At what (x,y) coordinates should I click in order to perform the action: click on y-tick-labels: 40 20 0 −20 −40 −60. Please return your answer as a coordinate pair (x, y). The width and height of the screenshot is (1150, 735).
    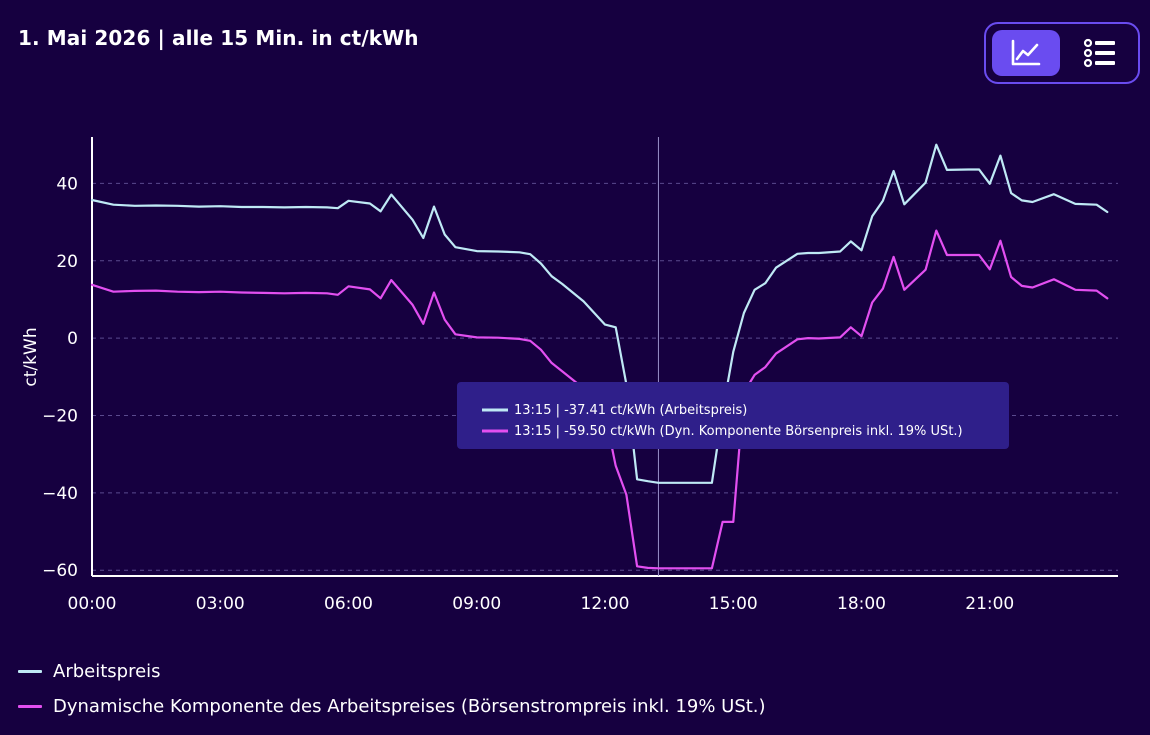
    Looking at the image, I should click on (60, 377).